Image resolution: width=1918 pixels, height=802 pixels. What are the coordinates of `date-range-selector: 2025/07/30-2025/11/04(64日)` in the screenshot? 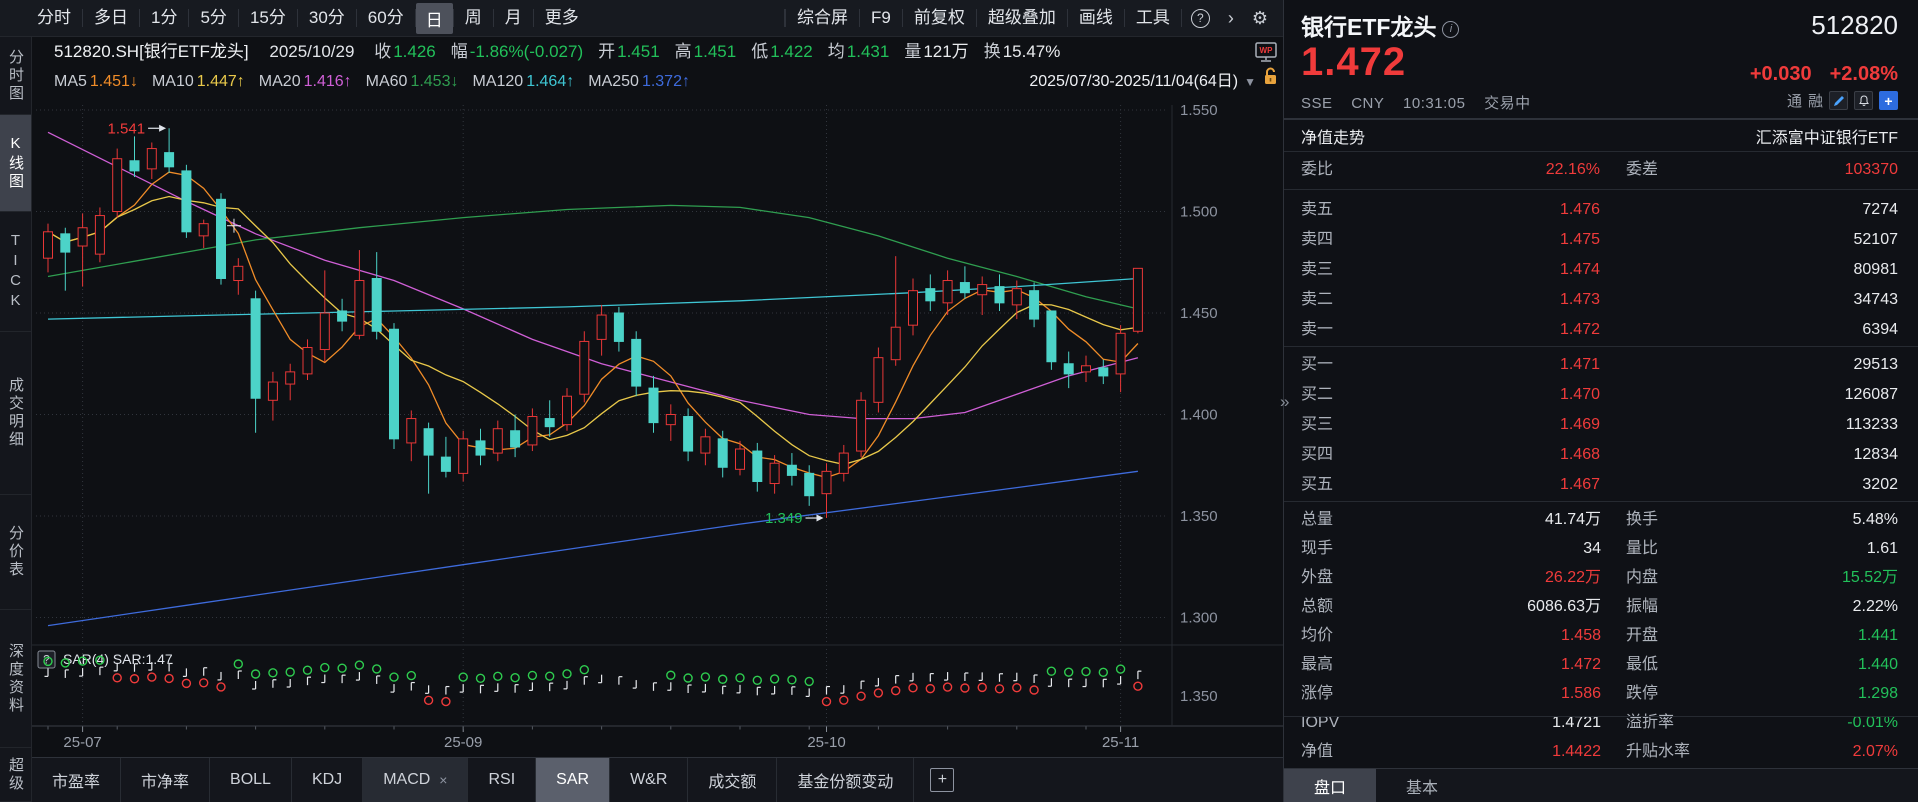 It's located at (1134, 82).